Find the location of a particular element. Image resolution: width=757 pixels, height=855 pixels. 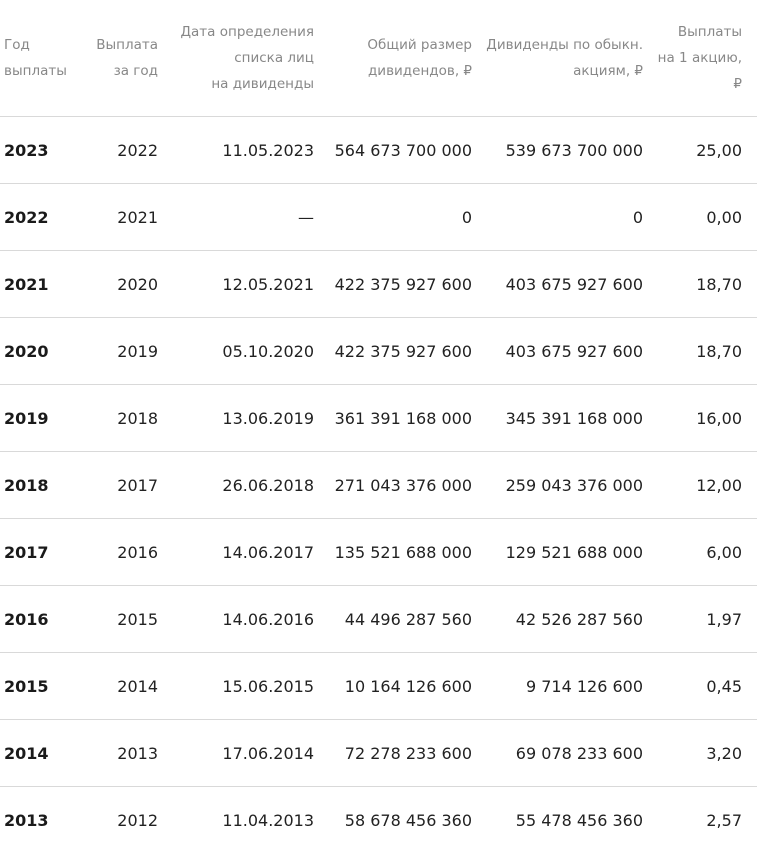

cell-ordinary-dividends: 259 043 376 000 is located at coordinates (574, 485).